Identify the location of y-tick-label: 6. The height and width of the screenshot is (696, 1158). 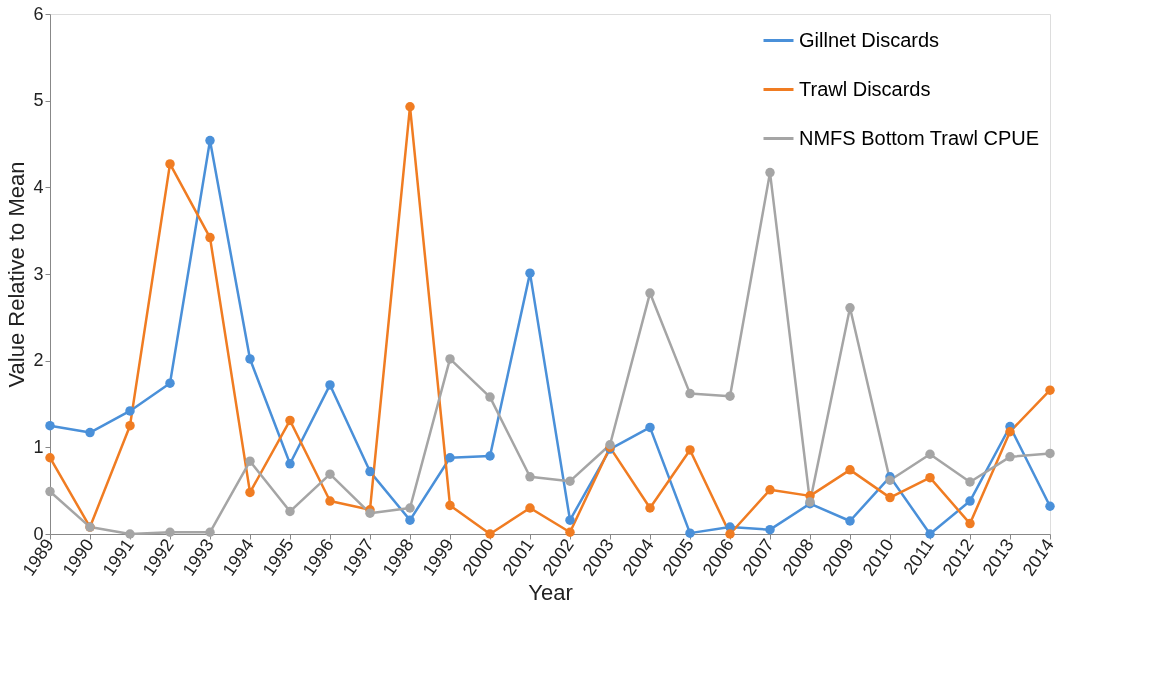
(38, 13).